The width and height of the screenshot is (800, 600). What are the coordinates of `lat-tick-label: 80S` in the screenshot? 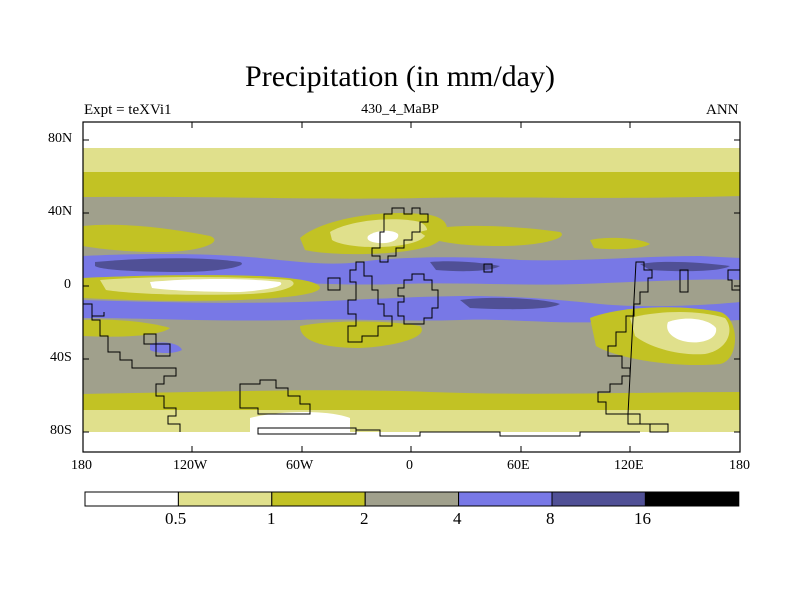 It's located at (61, 430).